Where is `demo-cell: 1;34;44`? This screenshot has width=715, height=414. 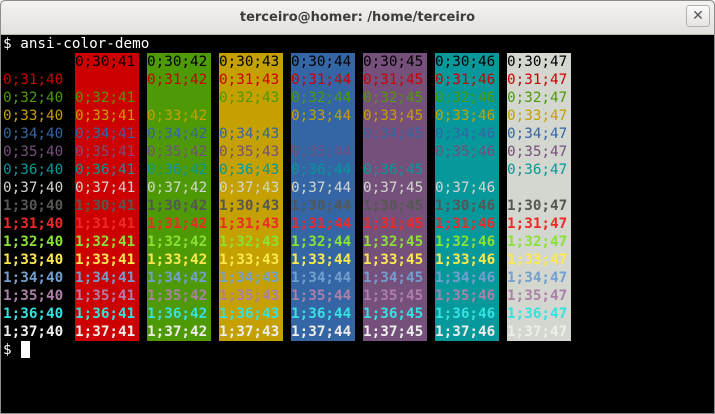 demo-cell: 1;34;44 is located at coordinates (321, 278).